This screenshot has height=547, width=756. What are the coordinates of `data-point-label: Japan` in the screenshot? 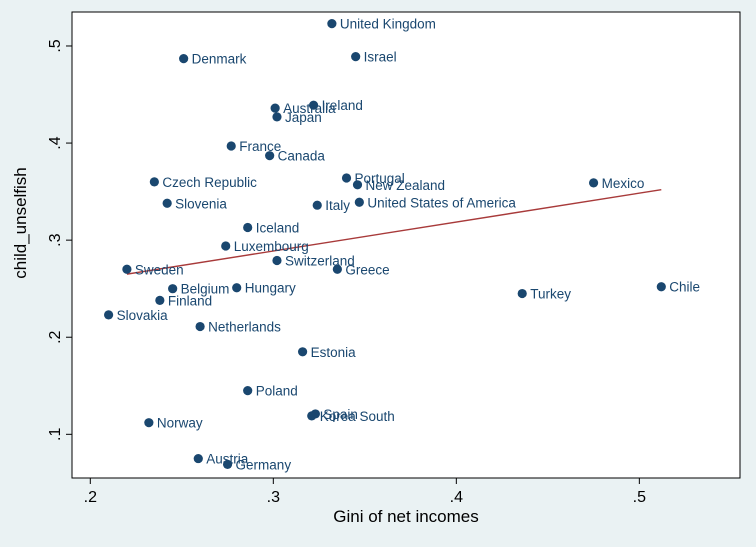 It's located at (303, 117).